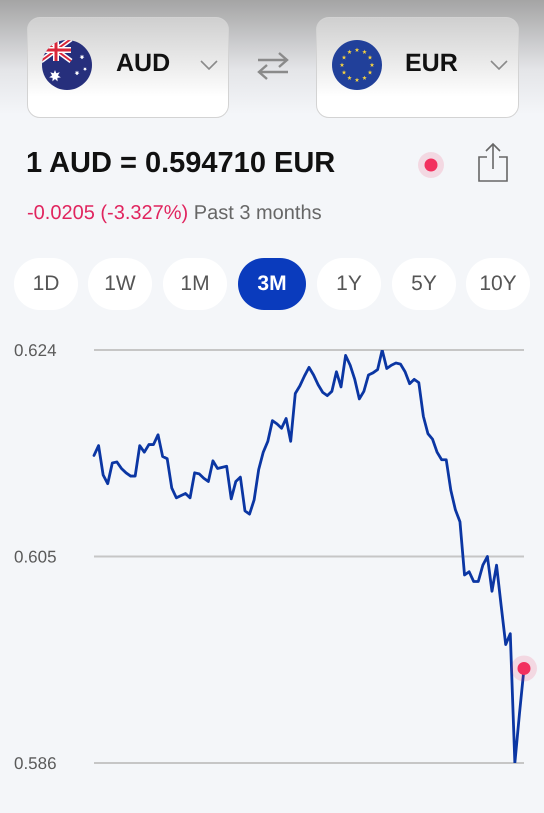  What do you see at coordinates (120, 284) in the screenshot?
I see `range-button: 1W` at bounding box center [120, 284].